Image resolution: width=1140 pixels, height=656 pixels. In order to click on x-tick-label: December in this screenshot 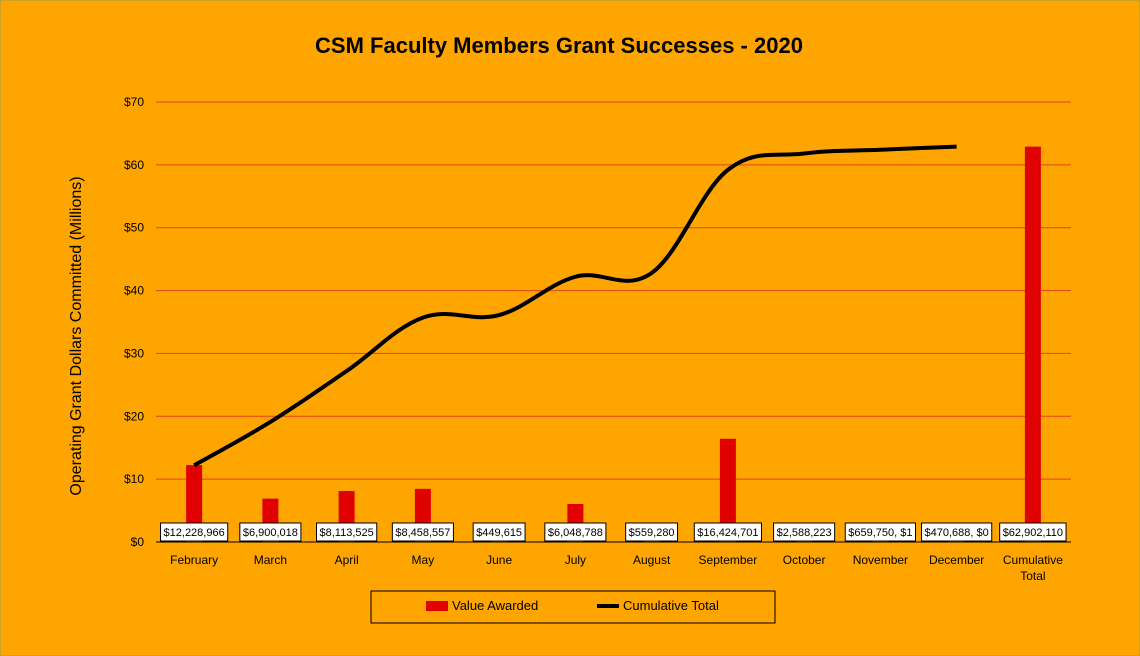, I will do `click(956, 560)`.